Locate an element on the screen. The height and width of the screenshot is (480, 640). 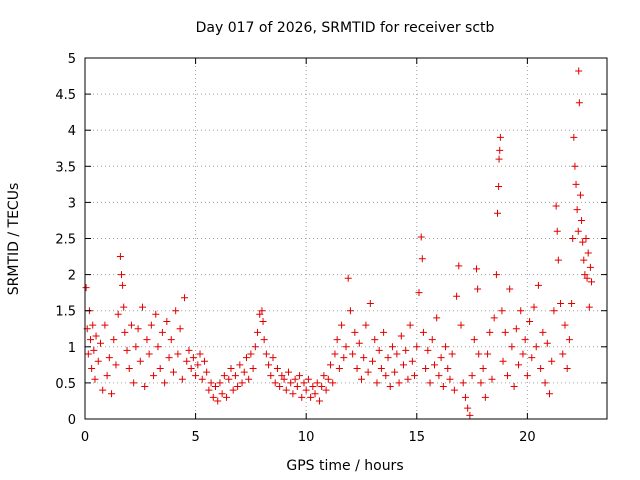
y-tick-label: 3 is located at coordinates (72, 203).